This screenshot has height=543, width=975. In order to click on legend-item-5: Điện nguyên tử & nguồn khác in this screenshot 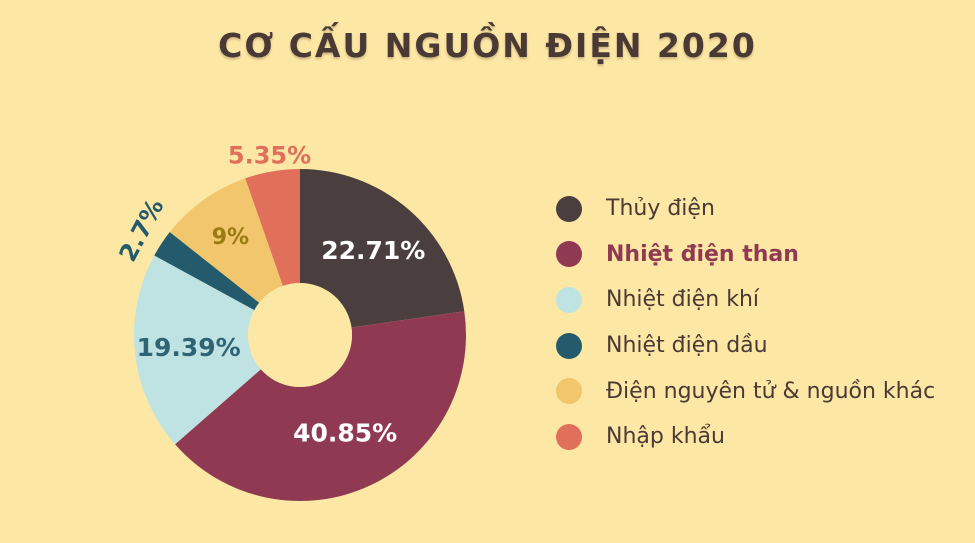, I will do `click(745, 391)`.